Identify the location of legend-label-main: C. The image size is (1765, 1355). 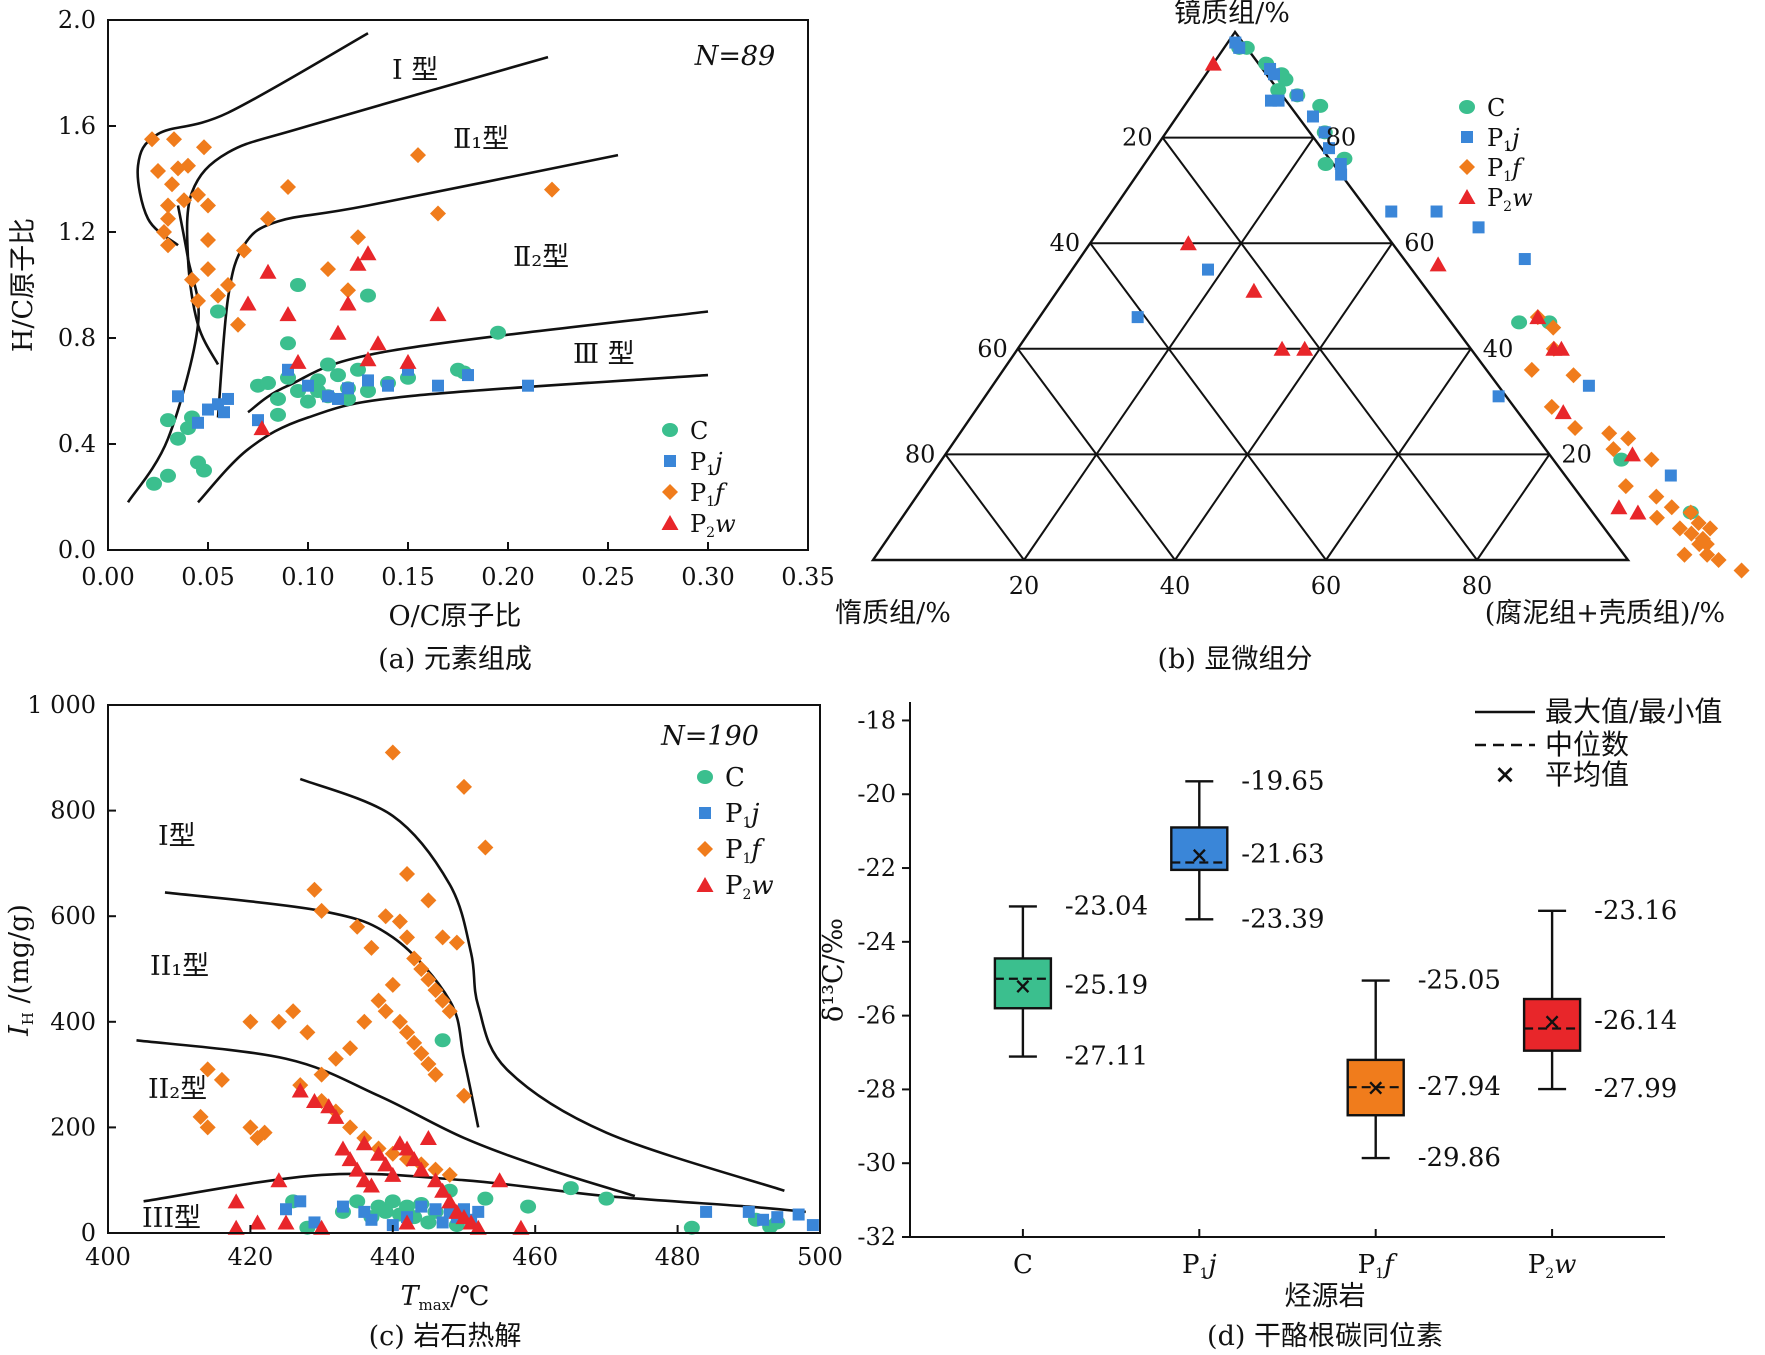
(699, 431).